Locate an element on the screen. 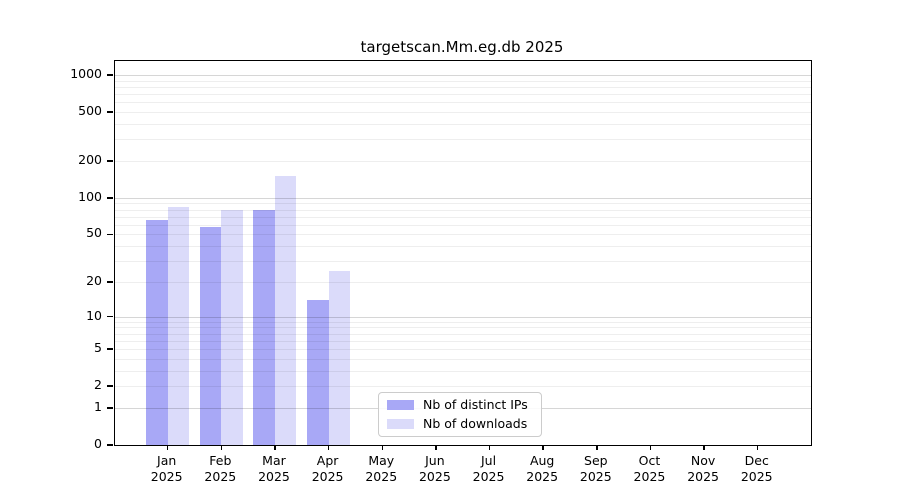  x-tick-label: Jan 2025 is located at coordinates (167, 468).